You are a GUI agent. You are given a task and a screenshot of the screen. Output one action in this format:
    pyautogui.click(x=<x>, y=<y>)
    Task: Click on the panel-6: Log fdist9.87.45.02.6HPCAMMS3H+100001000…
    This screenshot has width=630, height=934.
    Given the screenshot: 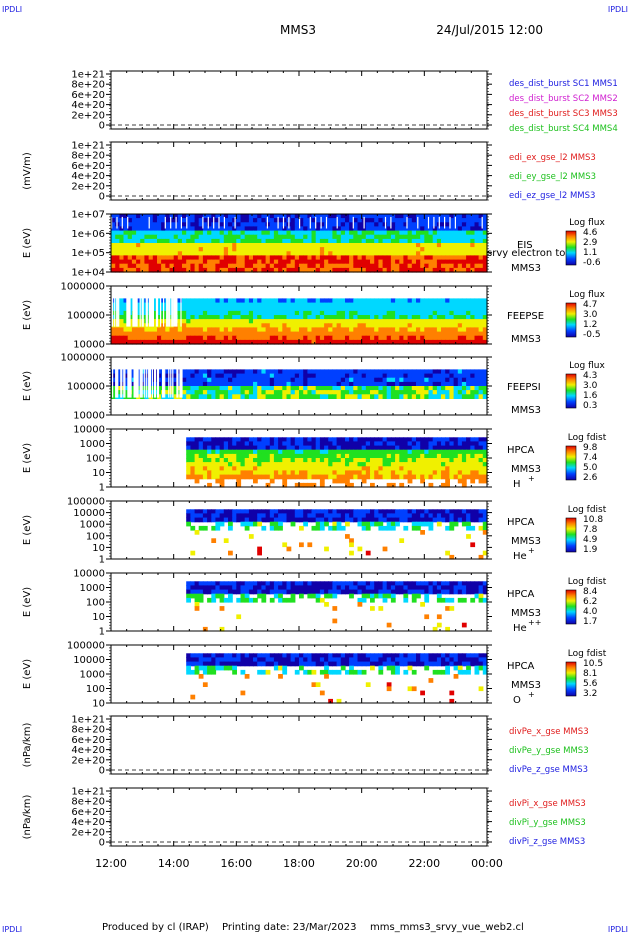 What is the action you would take?
    pyautogui.click(x=314, y=459)
    